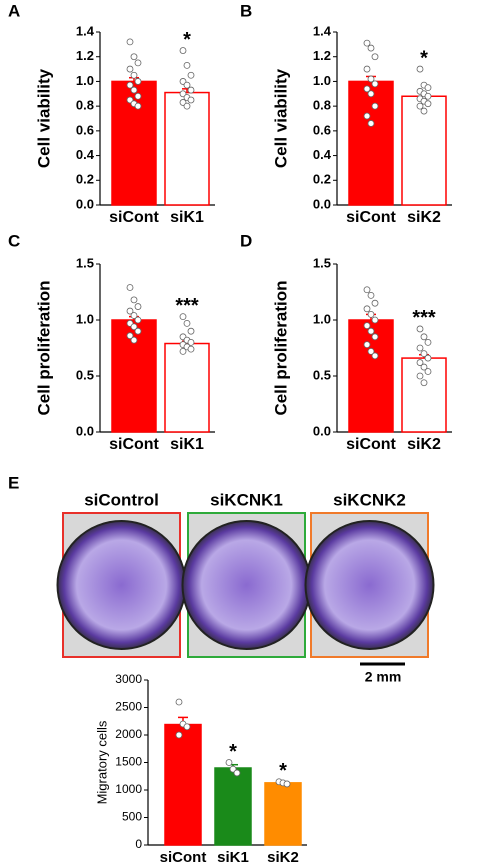 This screenshot has height=867, width=481. What do you see at coordinates (280, 118) in the screenshot?
I see `y-axis-label: Cell viability` at bounding box center [280, 118].